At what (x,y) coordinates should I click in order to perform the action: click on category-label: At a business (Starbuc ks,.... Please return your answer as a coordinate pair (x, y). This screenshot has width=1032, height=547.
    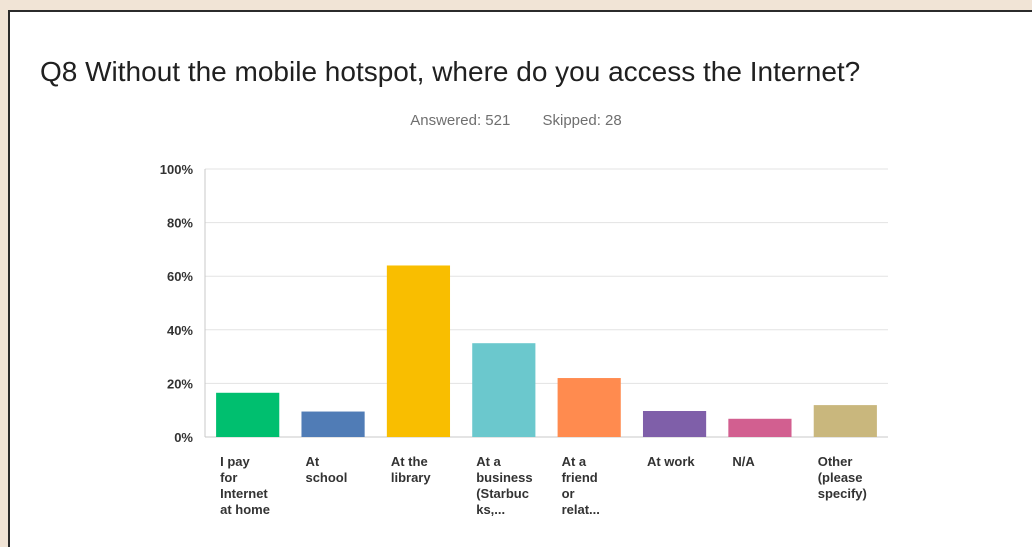
    Looking at the image, I should click on (504, 485).